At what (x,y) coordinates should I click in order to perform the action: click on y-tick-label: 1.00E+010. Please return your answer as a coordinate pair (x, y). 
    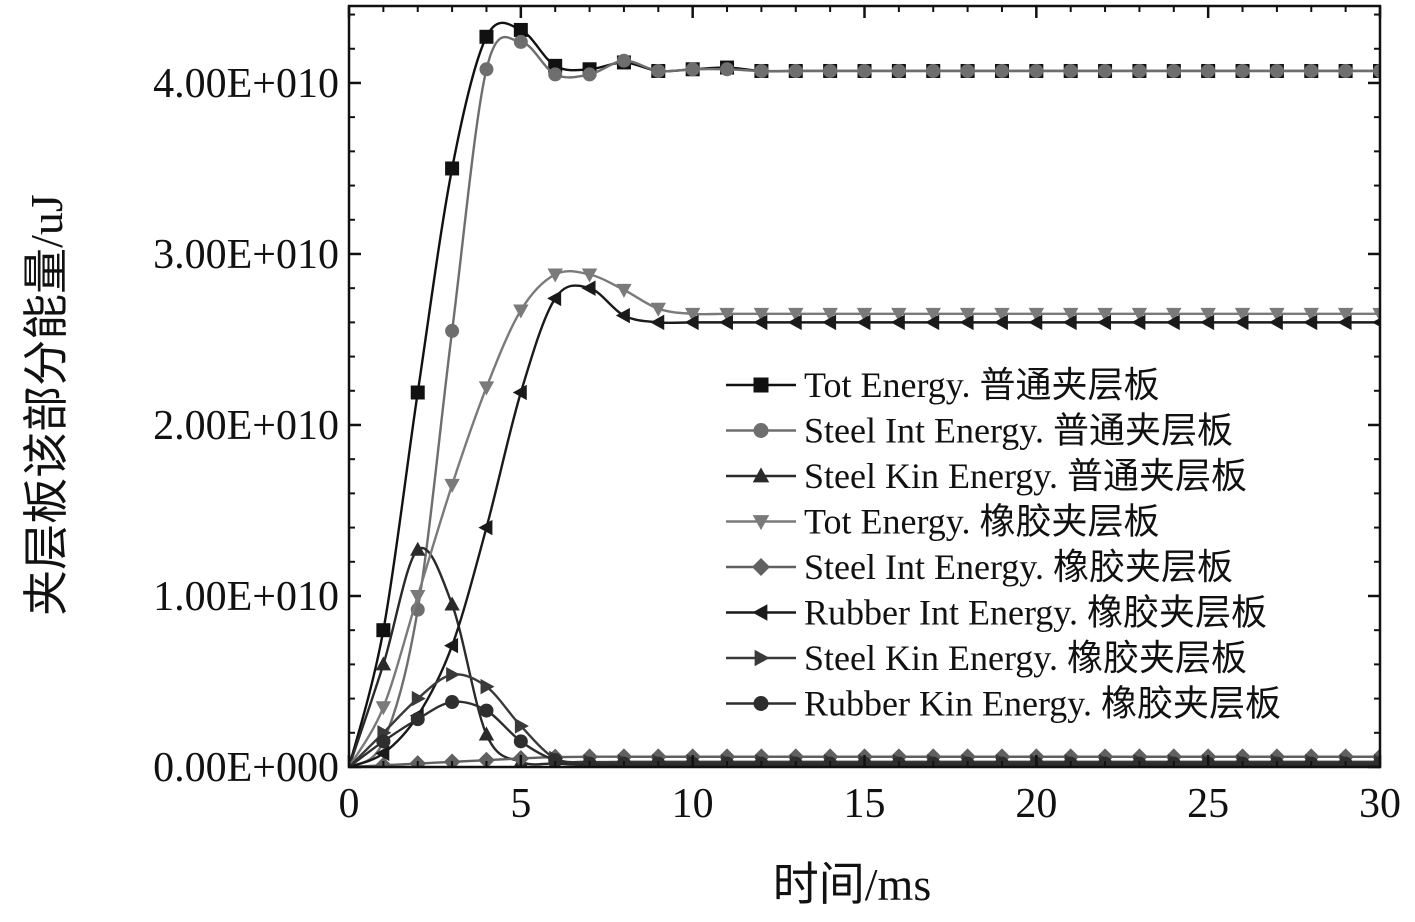
    Looking at the image, I should click on (246, 597).